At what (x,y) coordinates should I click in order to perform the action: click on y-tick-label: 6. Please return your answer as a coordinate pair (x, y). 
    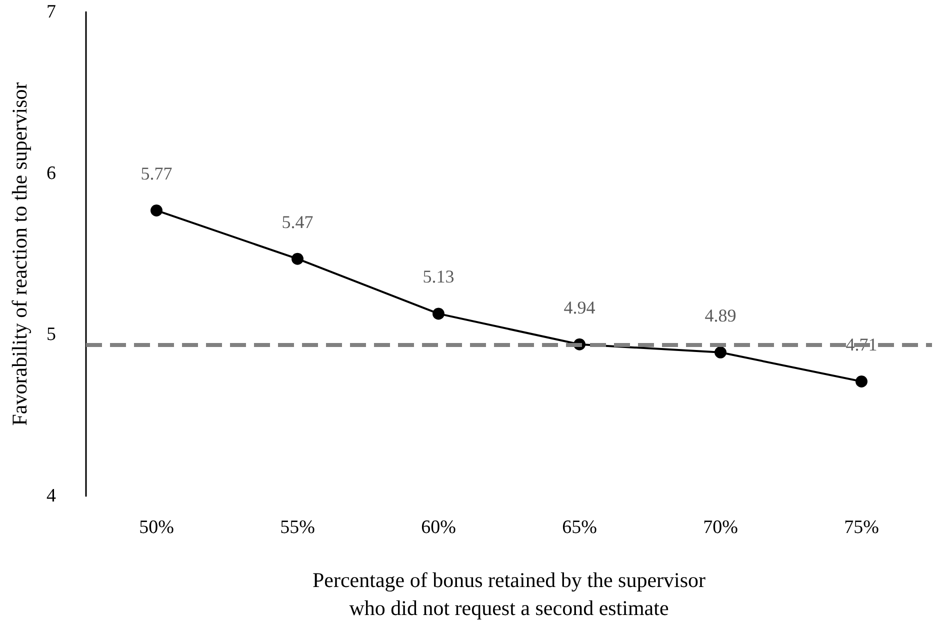
    Looking at the image, I should click on (51, 173).